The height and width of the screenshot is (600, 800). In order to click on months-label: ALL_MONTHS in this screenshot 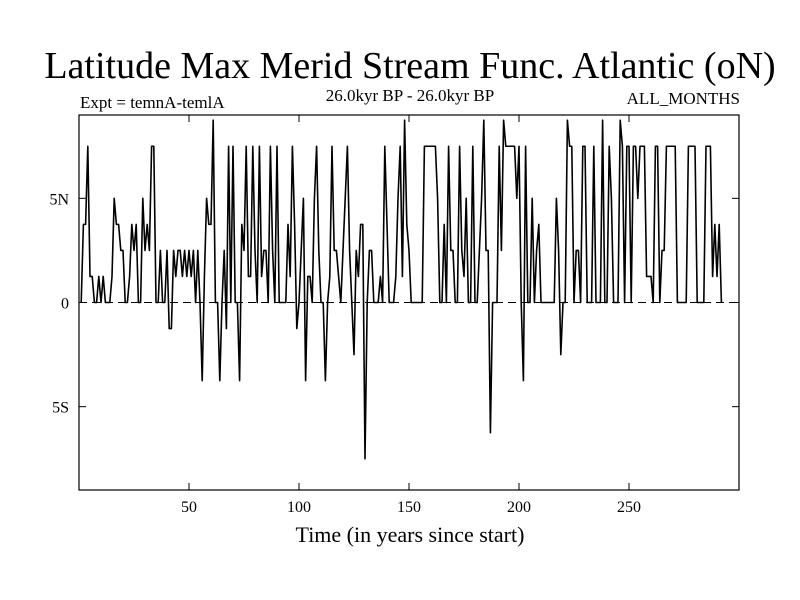, I will do `click(683, 98)`.